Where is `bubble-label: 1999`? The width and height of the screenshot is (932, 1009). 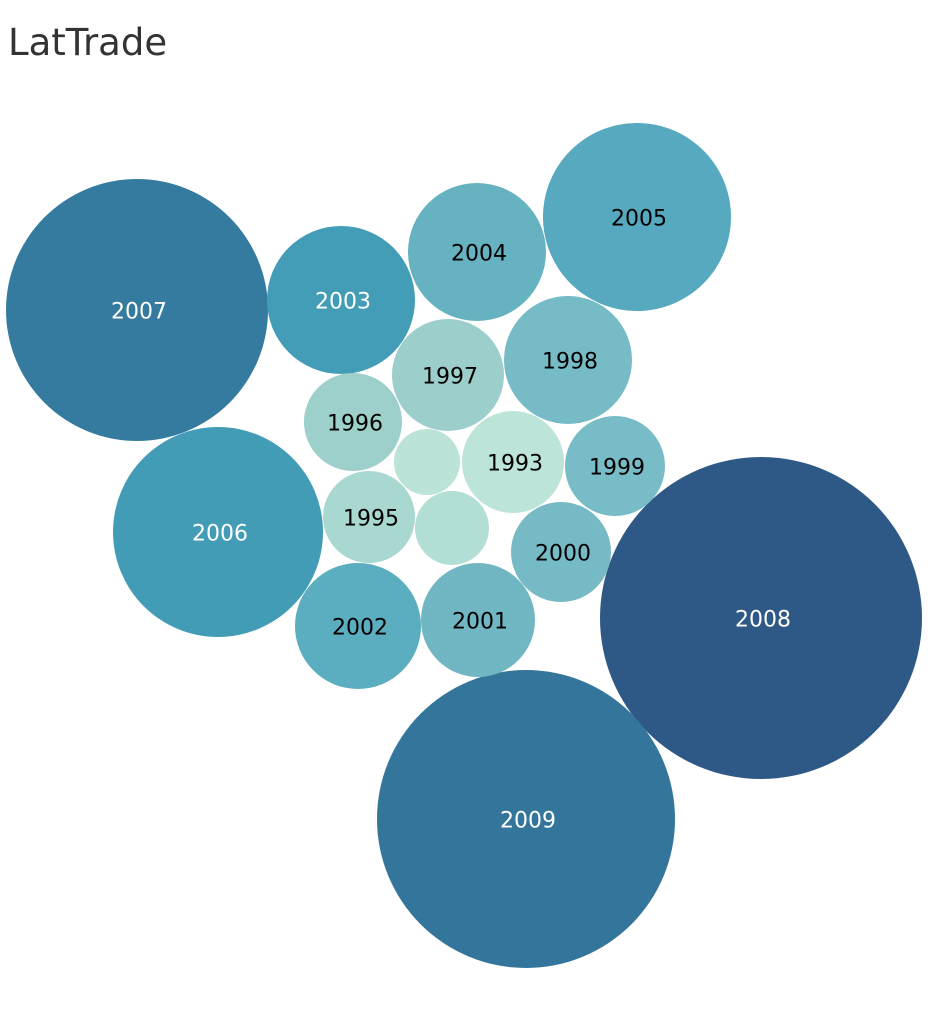 bubble-label: 1999 is located at coordinates (617, 468).